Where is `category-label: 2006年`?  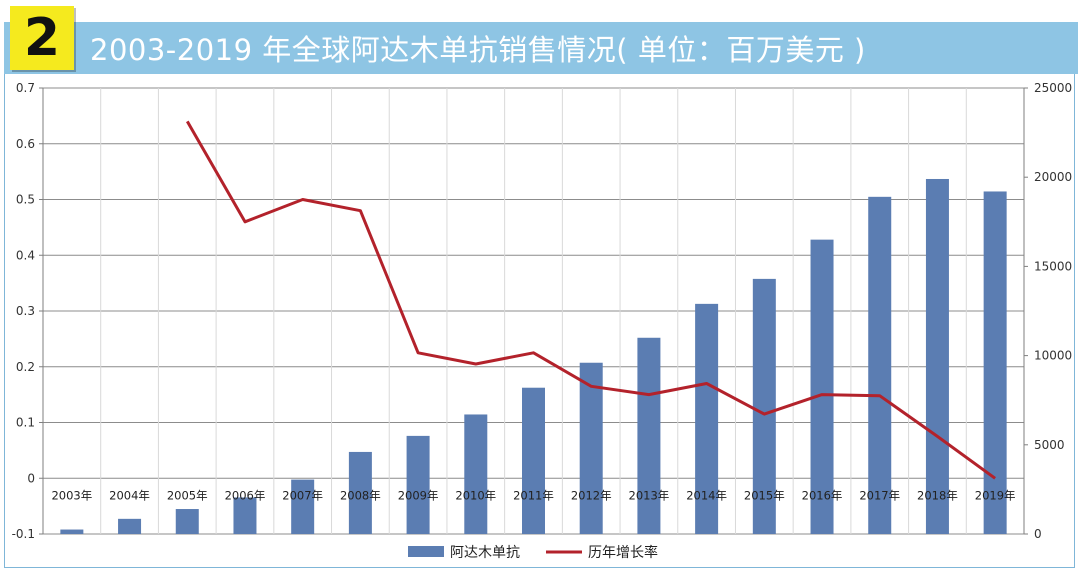 category-label: 2006年 is located at coordinates (245, 495).